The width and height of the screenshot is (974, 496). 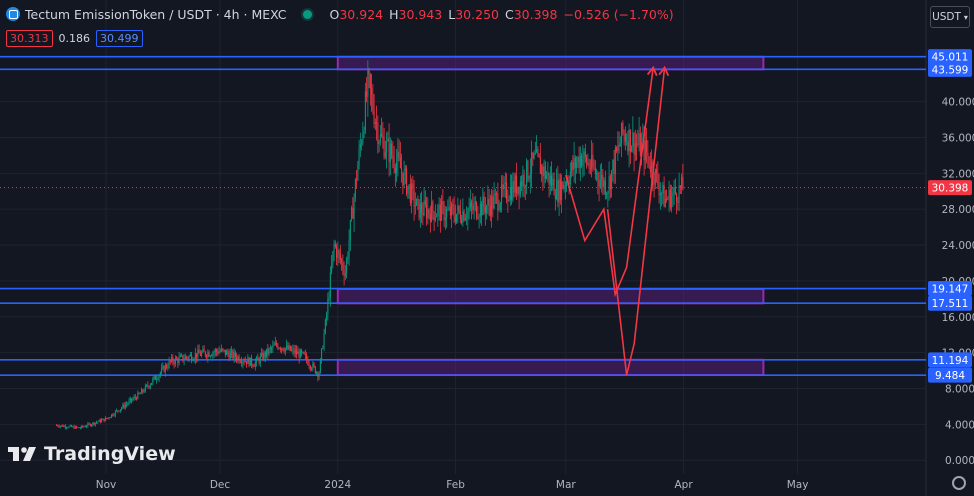 I want to click on brand-name: TradingView, so click(x=110, y=454).